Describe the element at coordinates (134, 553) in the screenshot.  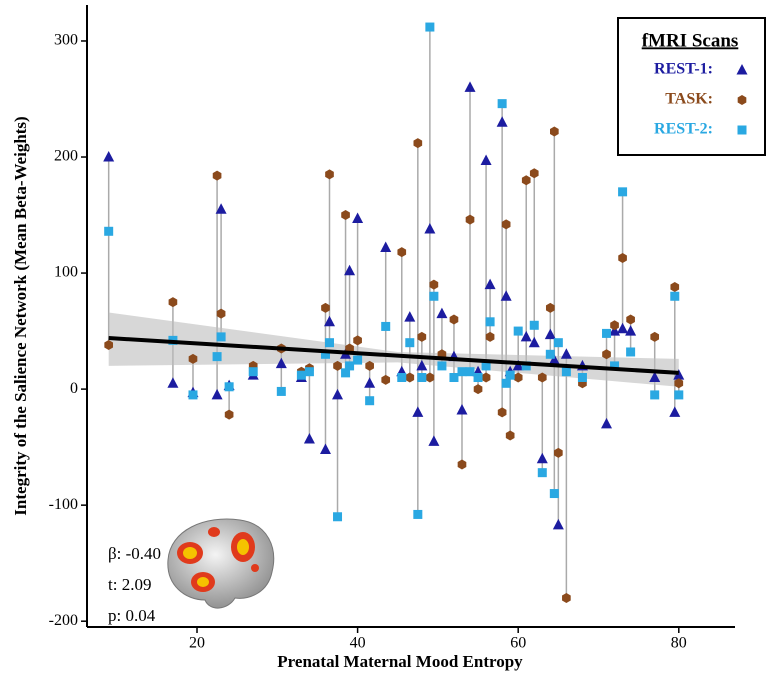
I see `stat-annotation: β: -0.40` at that location.